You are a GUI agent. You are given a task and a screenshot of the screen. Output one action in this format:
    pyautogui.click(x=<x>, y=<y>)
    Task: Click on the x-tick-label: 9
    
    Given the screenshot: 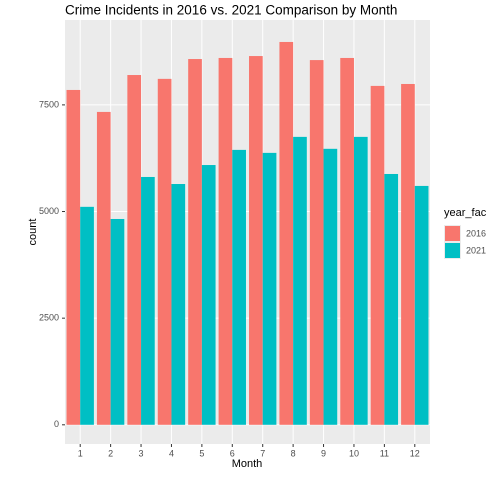 What is the action you would take?
    pyautogui.click(x=323, y=453)
    